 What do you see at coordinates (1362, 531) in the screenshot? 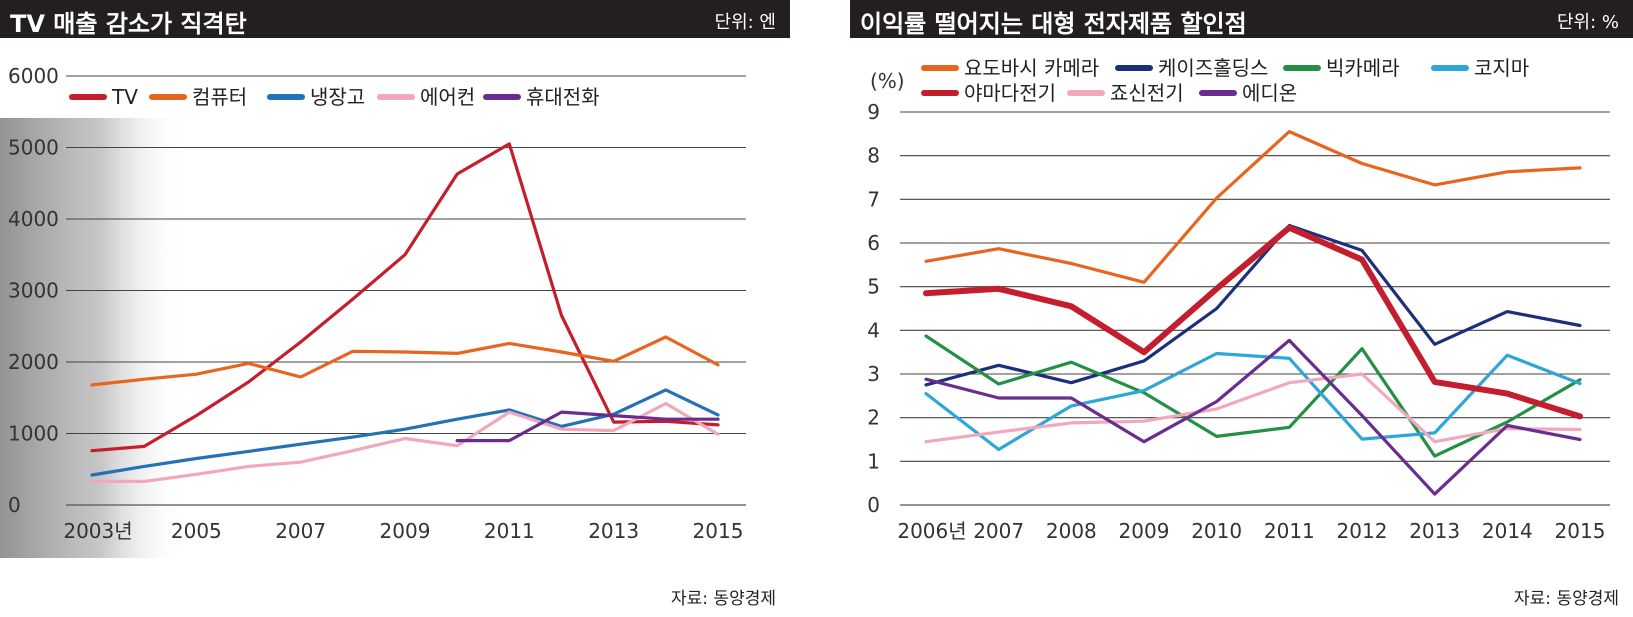
I see `x-tick-label: 2012` at bounding box center [1362, 531].